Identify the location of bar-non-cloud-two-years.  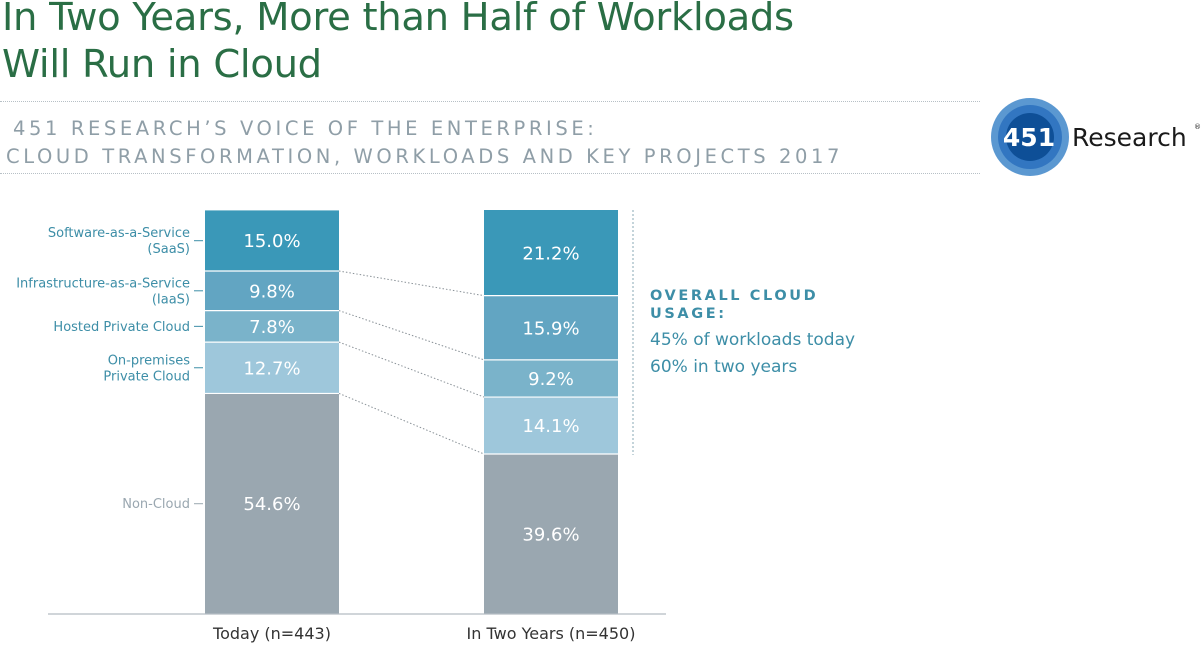
(551, 534).